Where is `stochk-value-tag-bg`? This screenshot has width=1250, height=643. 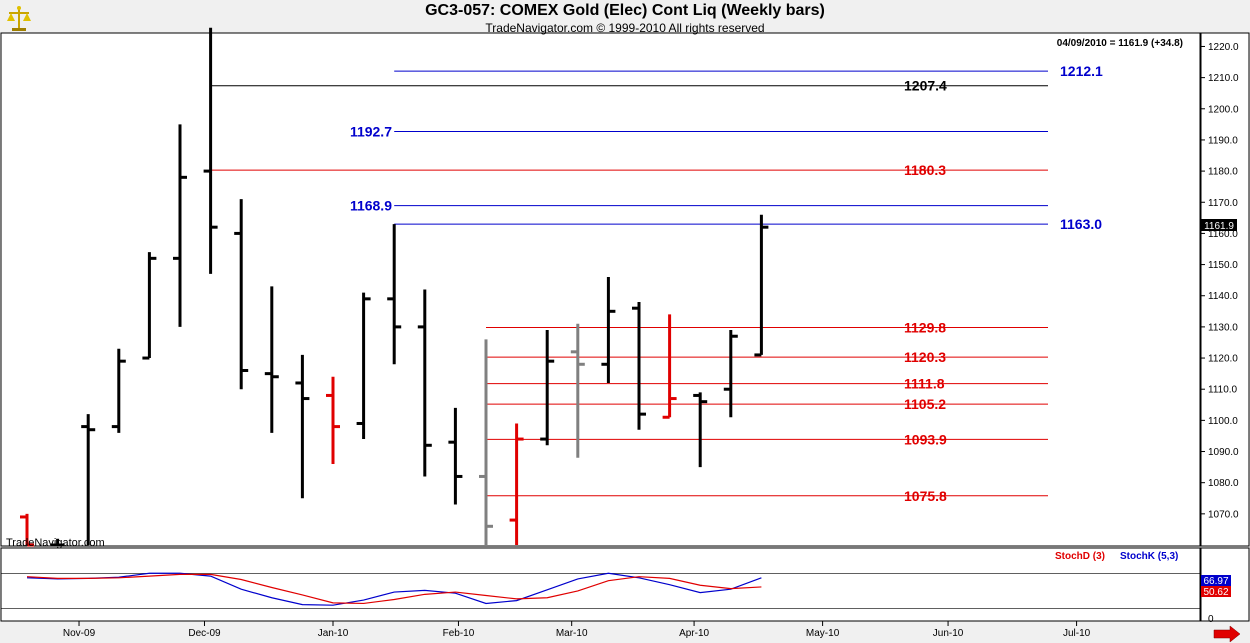 stochk-value-tag-bg is located at coordinates (1216, 580).